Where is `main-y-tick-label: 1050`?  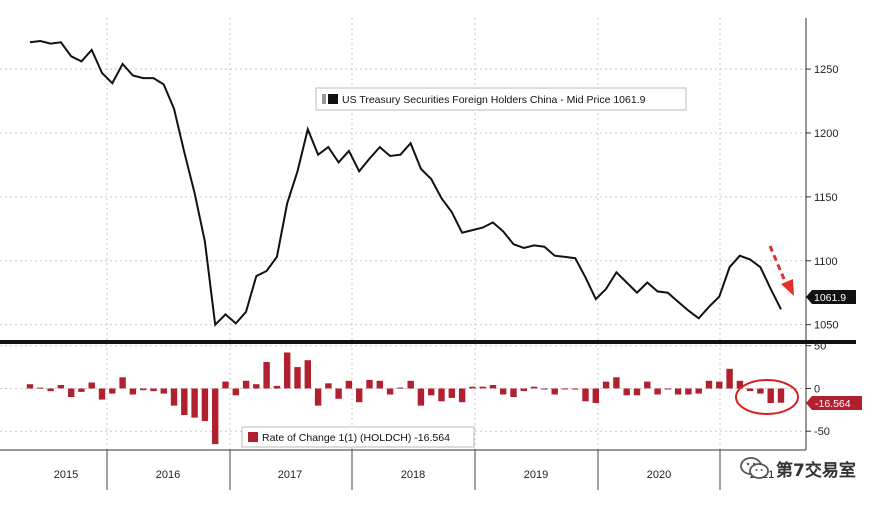
main-y-tick-label: 1050 is located at coordinates (826, 326).